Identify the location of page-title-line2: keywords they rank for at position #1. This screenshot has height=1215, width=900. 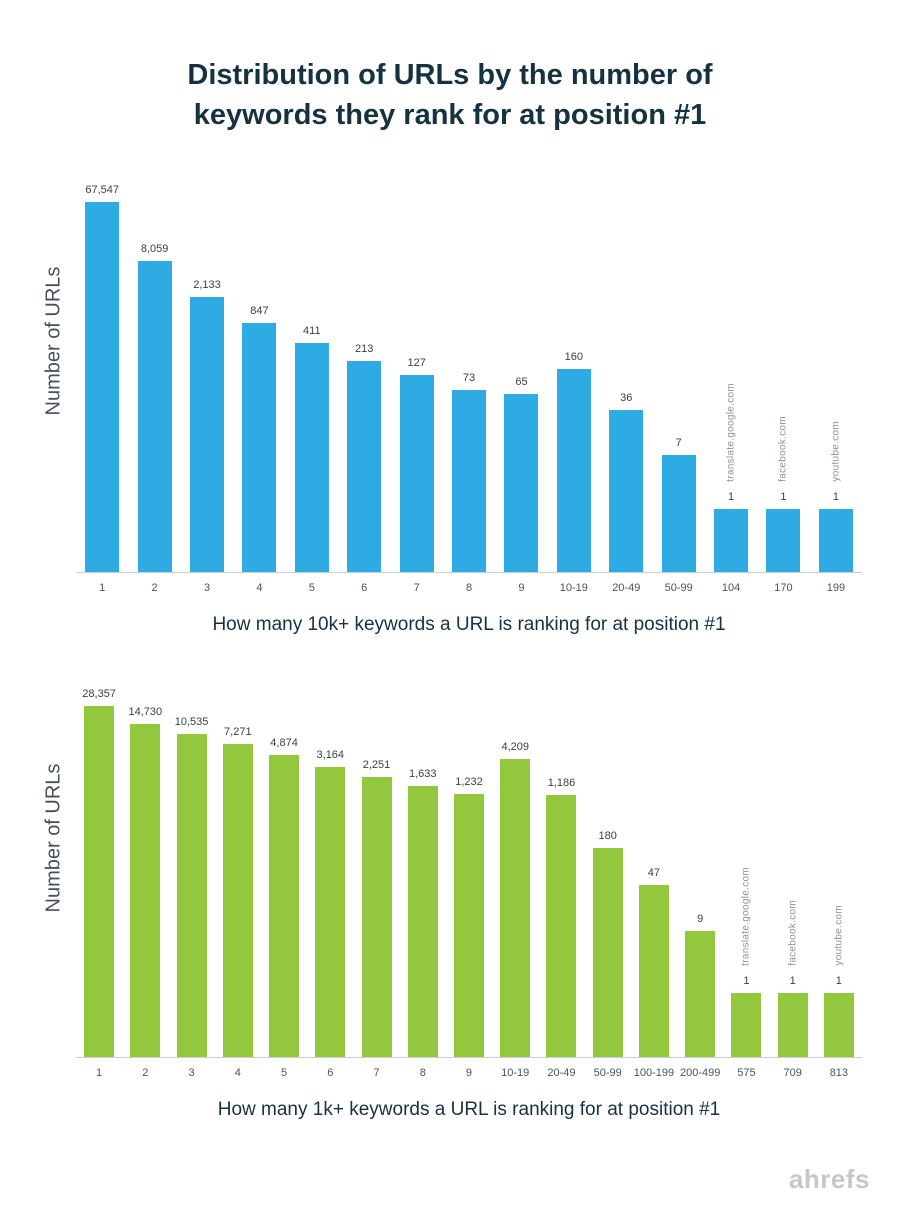
(450, 115).